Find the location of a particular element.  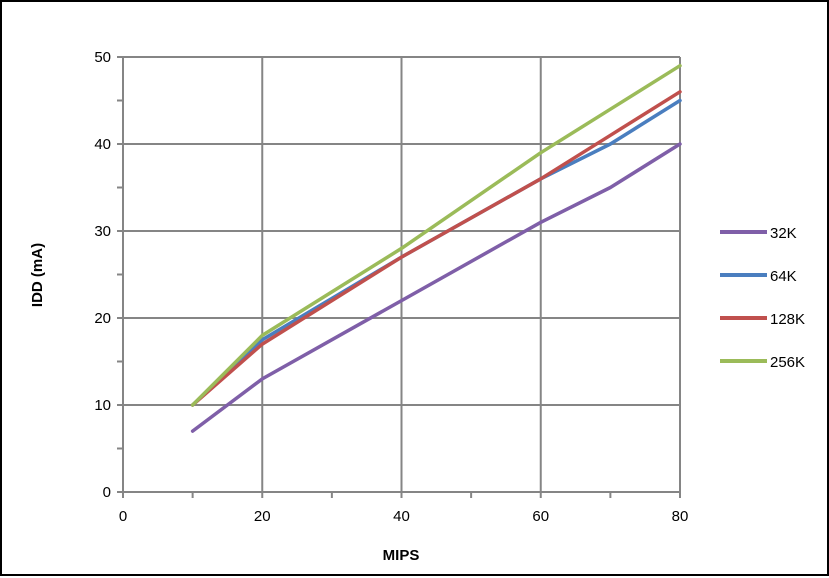

y-tick-label: 40 is located at coordinates (102, 144).